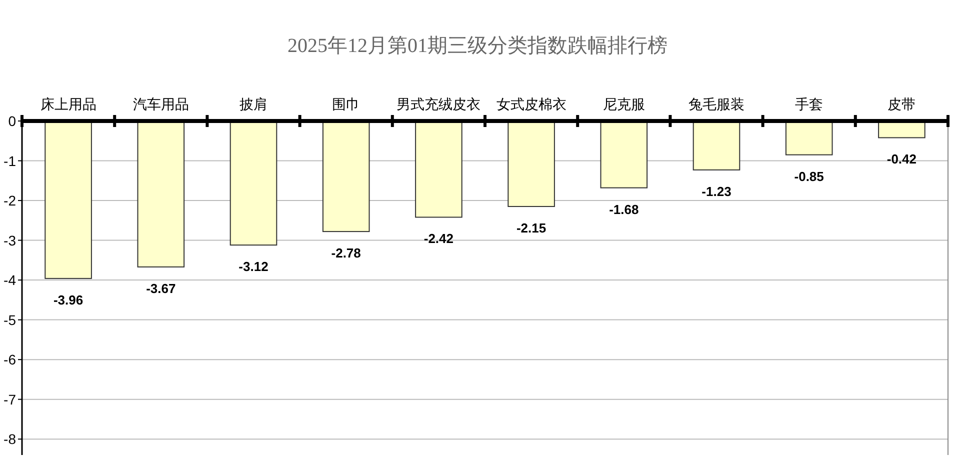 This screenshot has width=955, height=470. I want to click on data-label: -3.12, so click(253, 266).